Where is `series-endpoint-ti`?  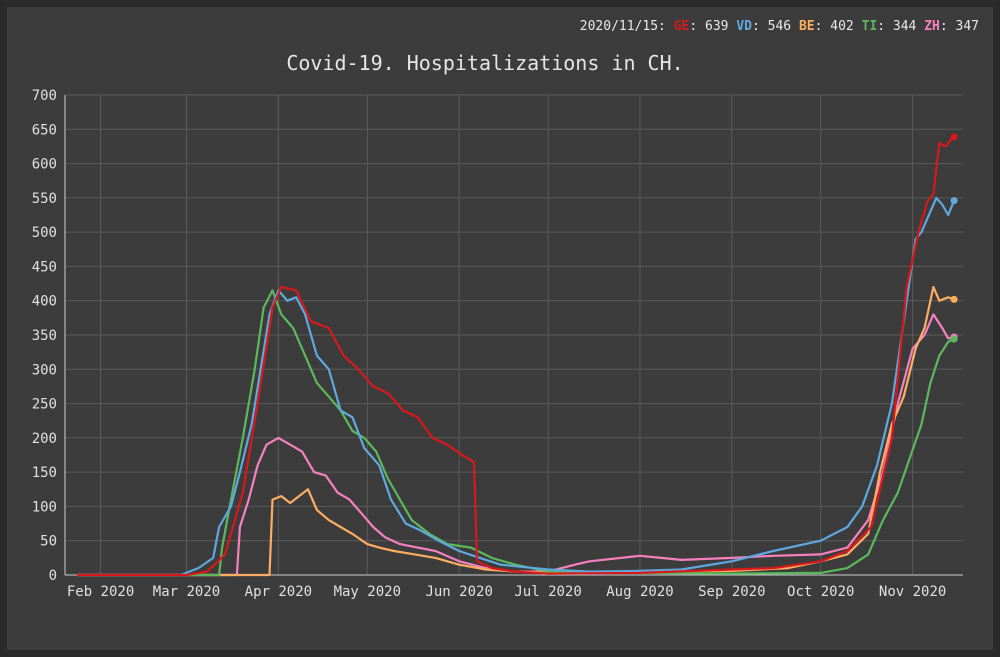 series-endpoint-ti is located at coordinates (954, 339).